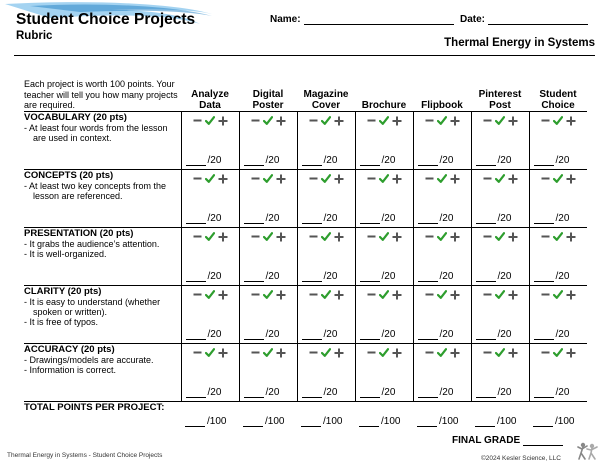 The image size is (607, 465). I want to click on date-field: Date:, so click(524, 19).